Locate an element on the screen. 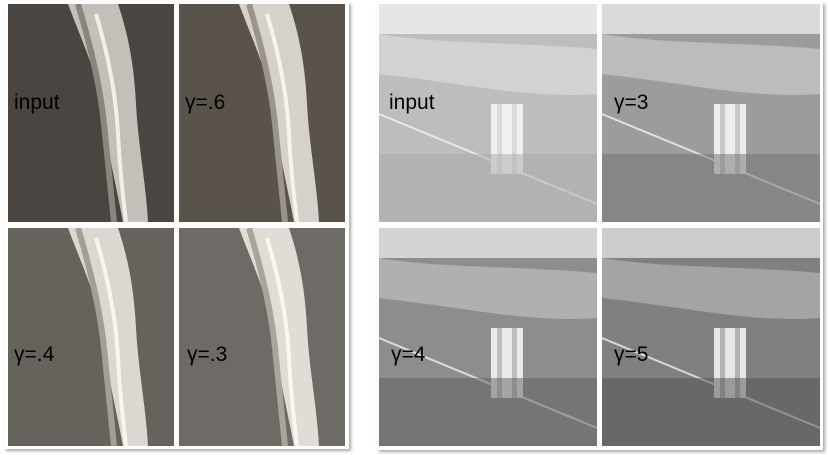 The image size is (828, 455). mri-panel-gamma-03: γ=.3 is located at coordinates (262, 337).